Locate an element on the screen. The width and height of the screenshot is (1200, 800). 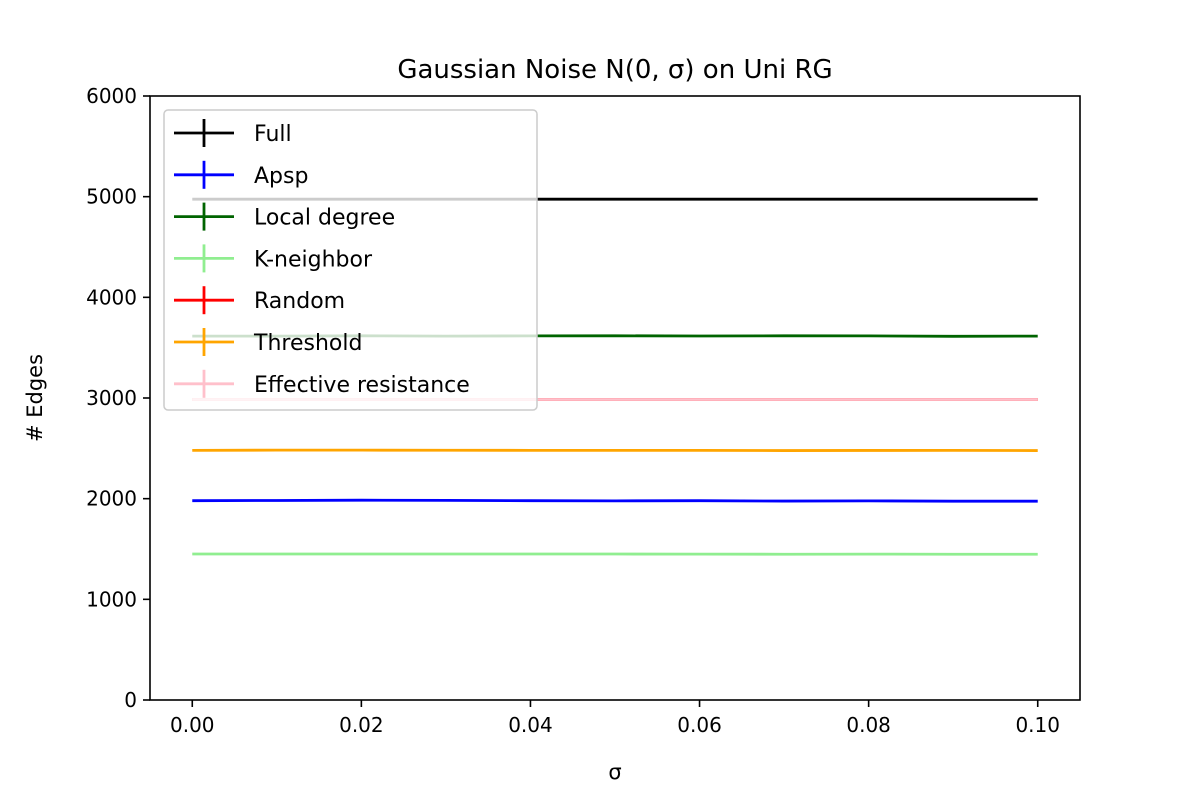
legend-item: Random is located at coordinates (259, 300).